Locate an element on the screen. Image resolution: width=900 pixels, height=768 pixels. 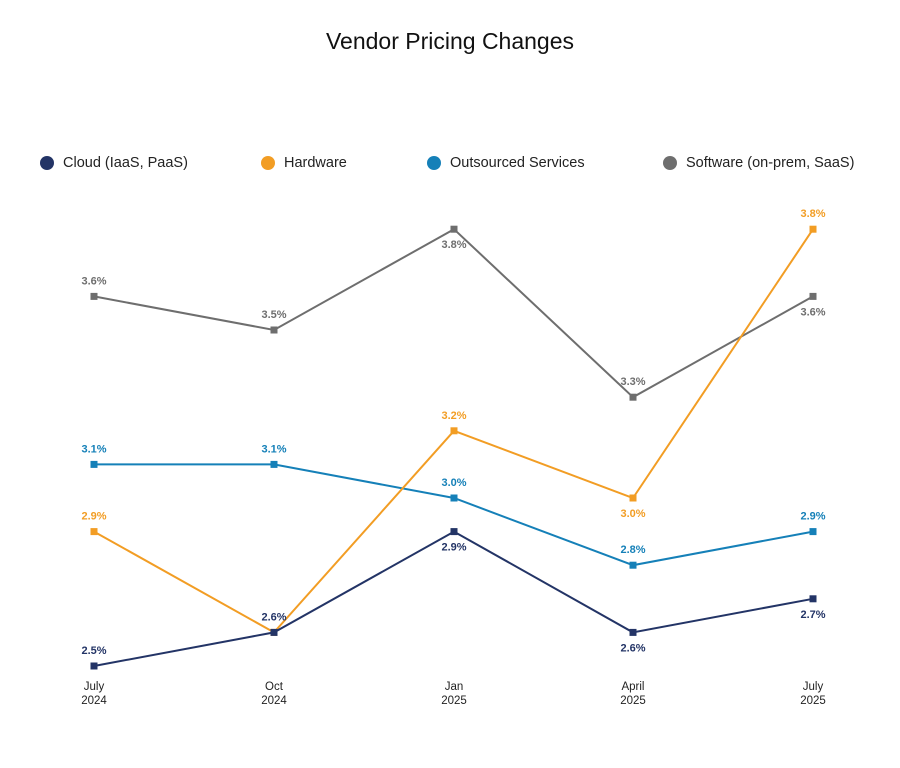
legend-swatch-software is located at coordinates (670, 163).